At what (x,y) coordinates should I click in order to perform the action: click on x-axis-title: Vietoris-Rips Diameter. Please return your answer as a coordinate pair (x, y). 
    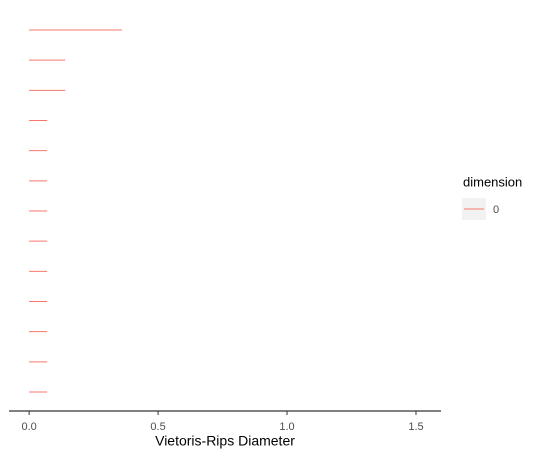
    Looking at the image, I should click on (225, 441).